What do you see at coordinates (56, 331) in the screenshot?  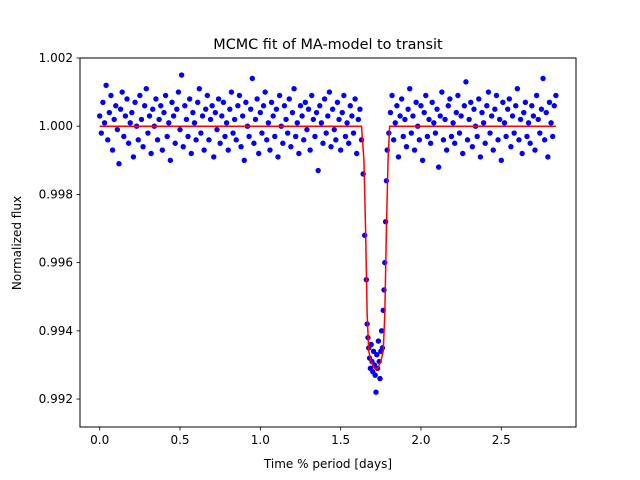 I see `y-tick-label: 0.994` at bounding box center [56, 331].